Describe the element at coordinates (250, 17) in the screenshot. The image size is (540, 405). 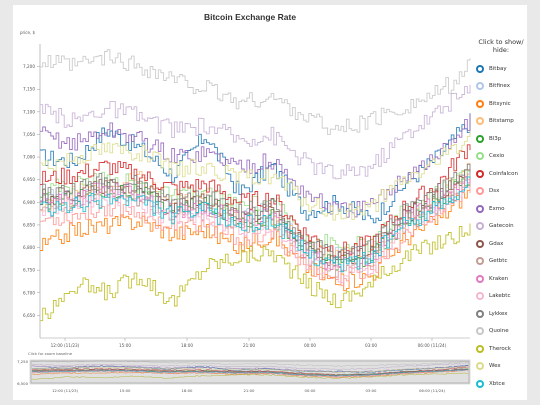
I see `chart-title: Bitcoin Exchange Rate` at that location.